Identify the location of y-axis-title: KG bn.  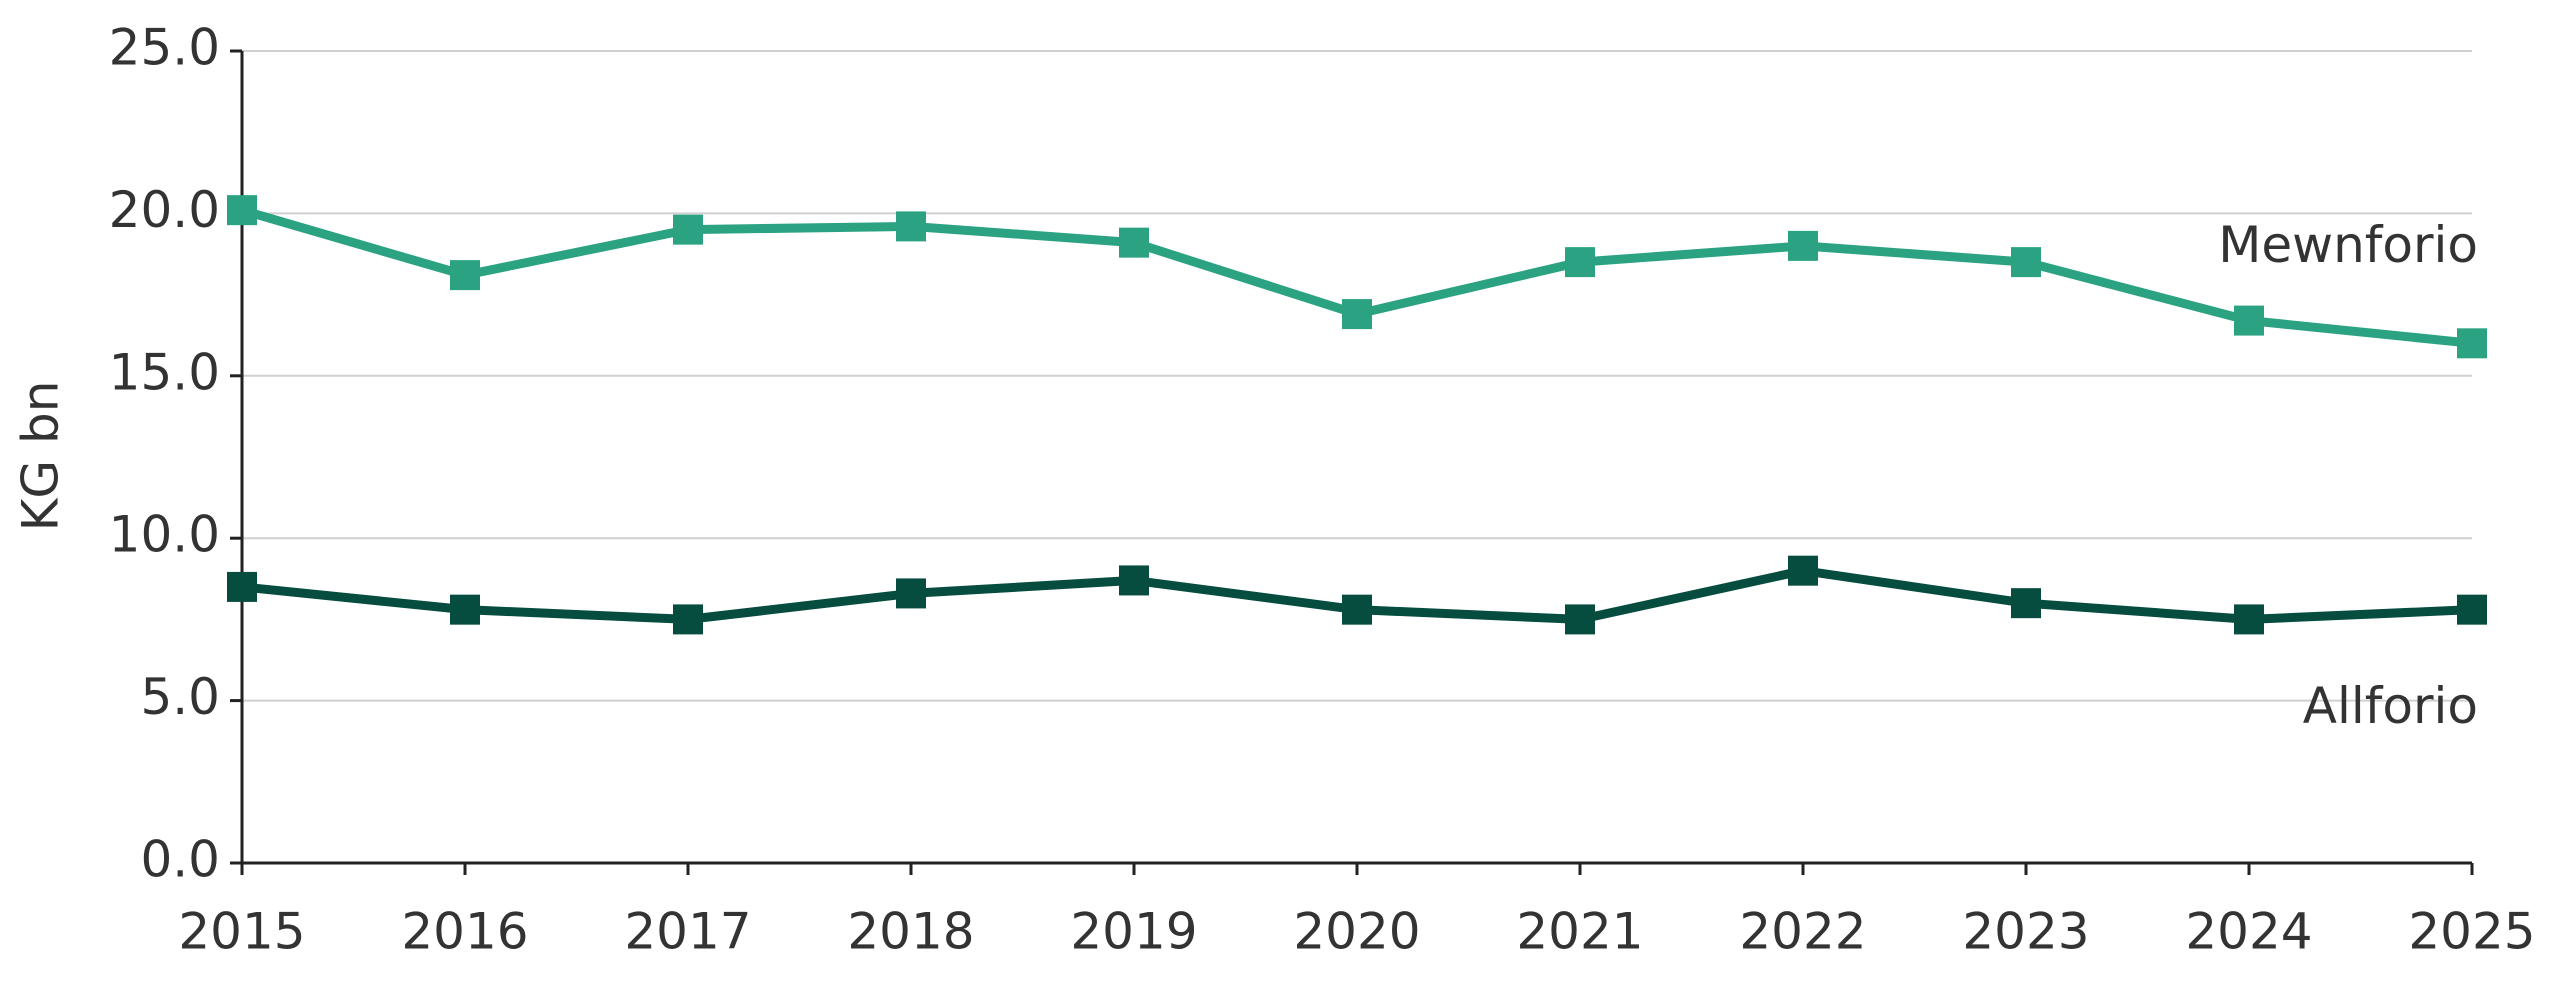
(41, 456).